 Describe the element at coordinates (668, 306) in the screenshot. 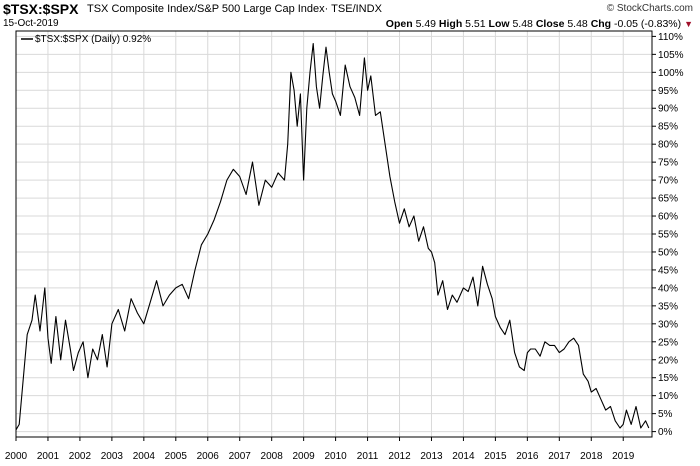

I see `y-tick-label: 35%` at that location.